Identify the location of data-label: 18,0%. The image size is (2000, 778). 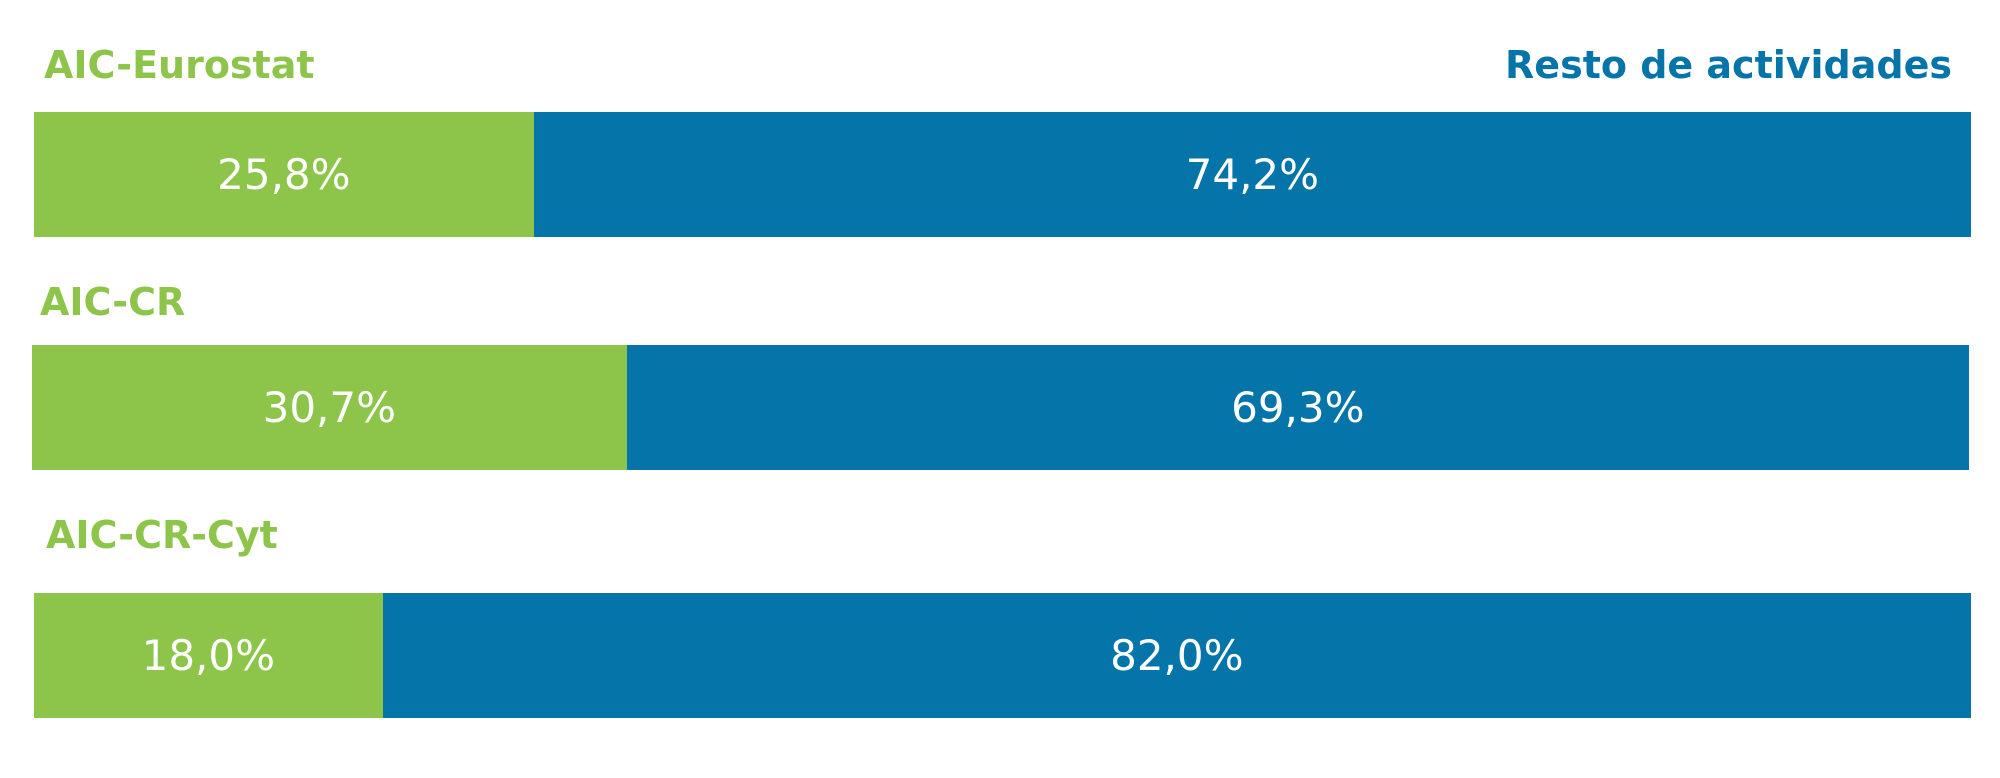
(208, 655).